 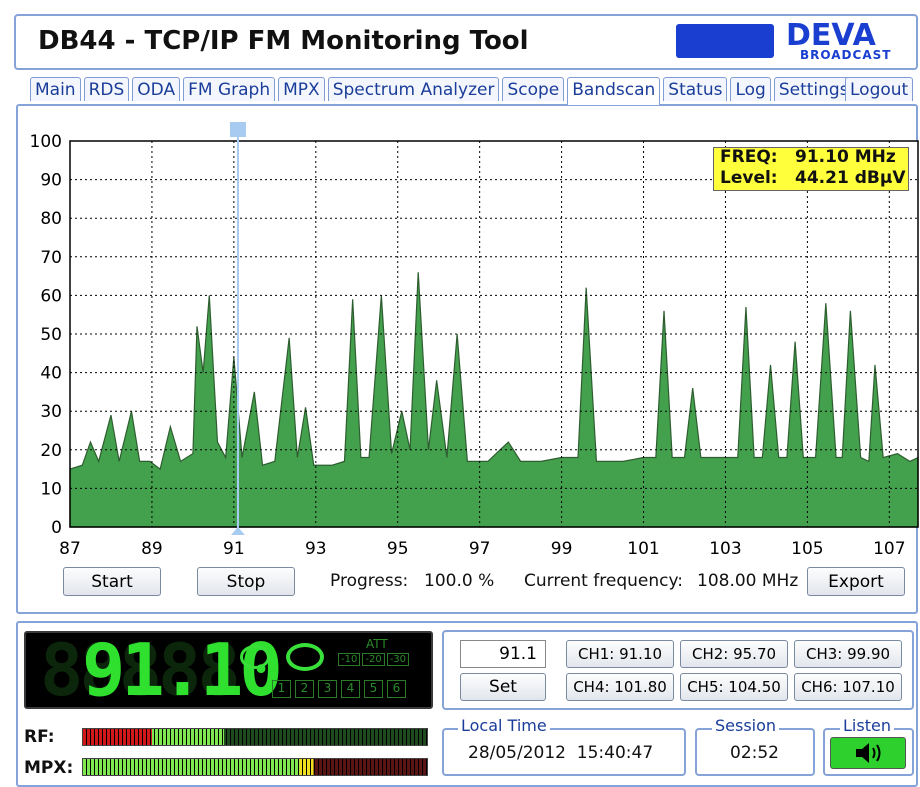 What do you see at coordinates (112, 581) in the screenshot?
I see `start-button: Start` at bounding box center [112, 581].